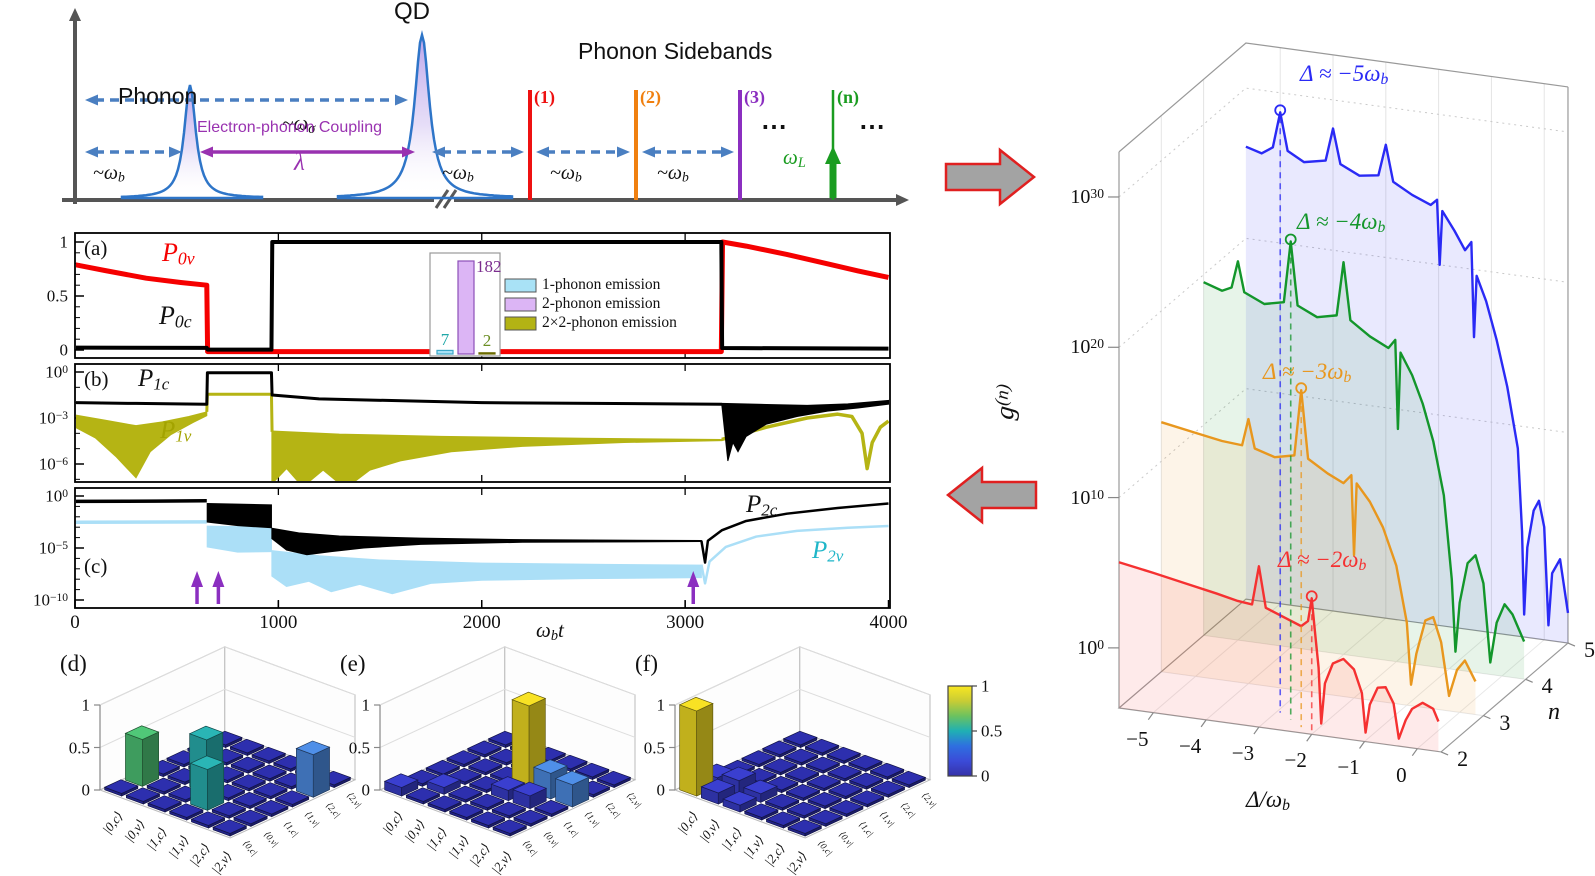 The image size is (1595, 876). I want to click on panel-e-tag: (e), so click(353, 663).